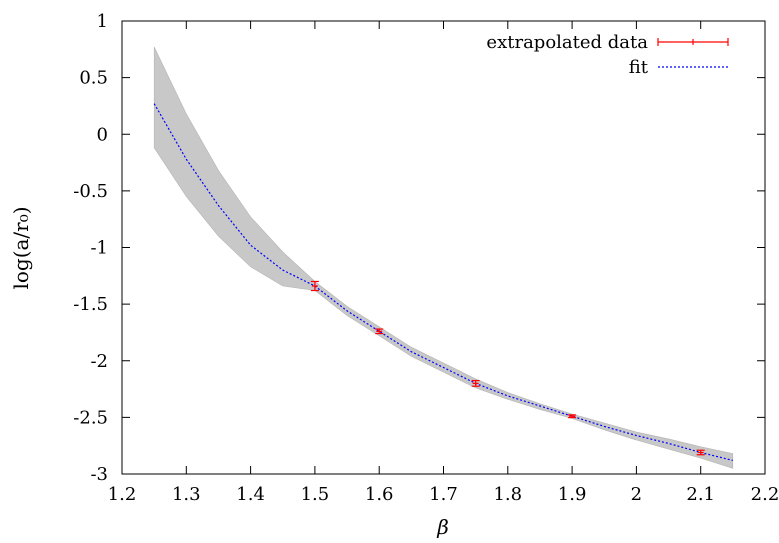 The height and width of the screenshot is (543, 779). I want to click on legend-label-extrapolated-data: extrapolated data, so click(567, 42).